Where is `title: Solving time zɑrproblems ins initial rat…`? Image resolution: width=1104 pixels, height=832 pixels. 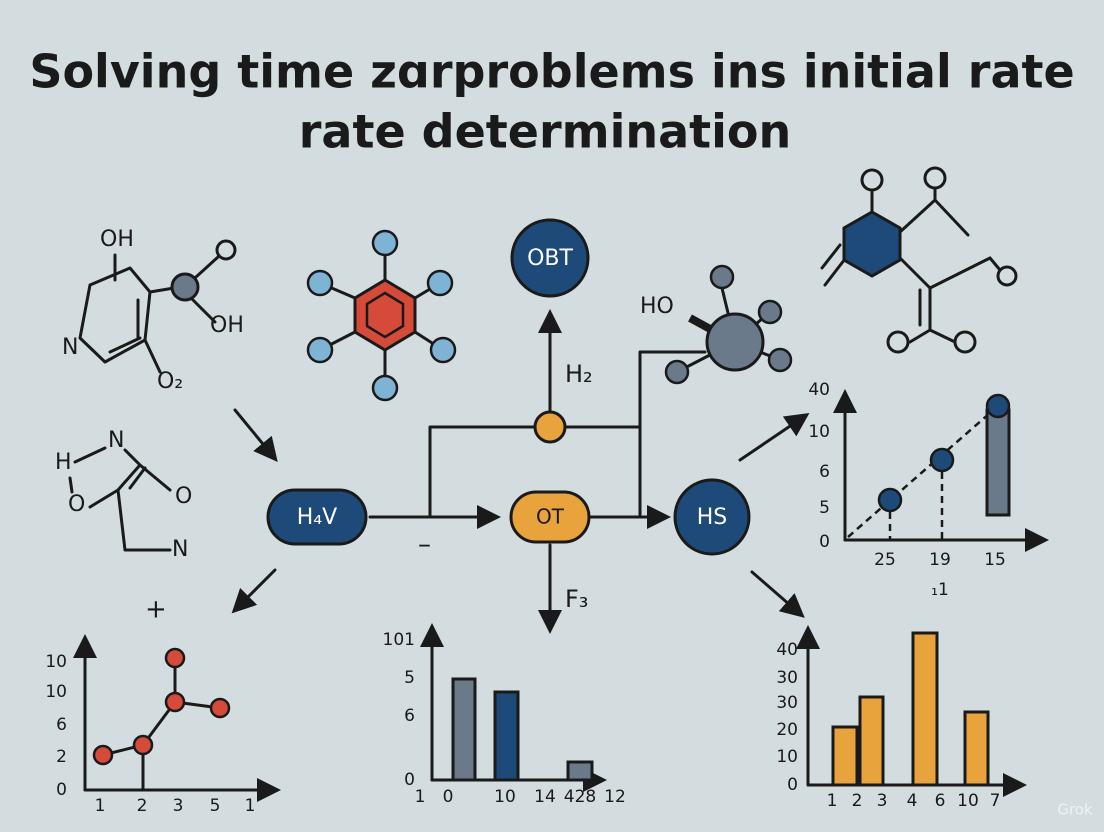
title: Solving time zɑrproblems ins initial rat… is located at coordinates (551, 72).